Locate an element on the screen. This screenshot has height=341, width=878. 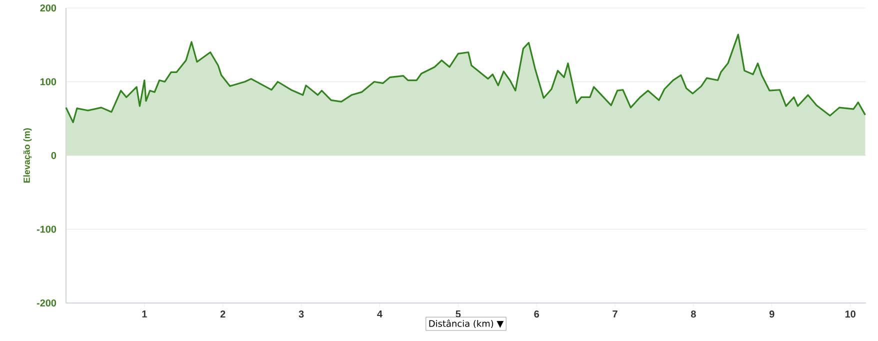
y-tick-label: 0 is located at coordinates (53, 156).